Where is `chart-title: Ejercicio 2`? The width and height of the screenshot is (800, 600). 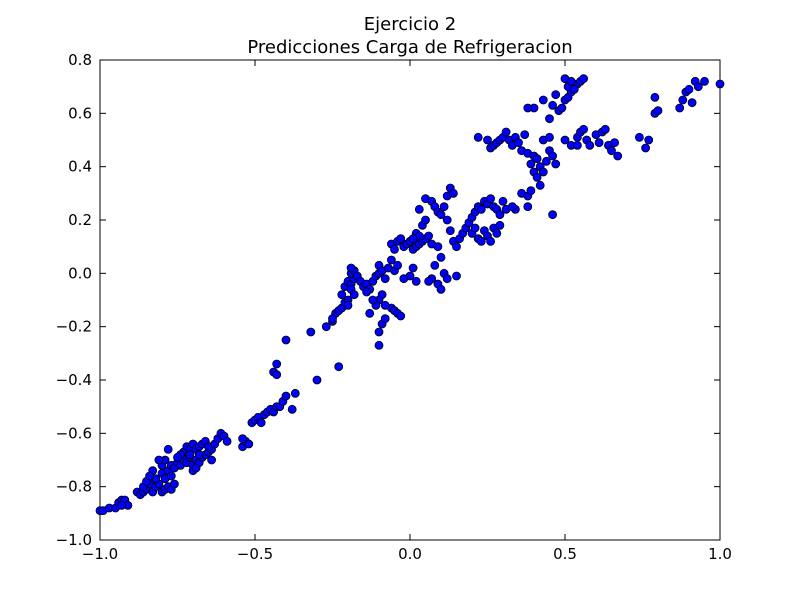 chart-title: Ejercicio 2 is located at coordinates (410, 24).